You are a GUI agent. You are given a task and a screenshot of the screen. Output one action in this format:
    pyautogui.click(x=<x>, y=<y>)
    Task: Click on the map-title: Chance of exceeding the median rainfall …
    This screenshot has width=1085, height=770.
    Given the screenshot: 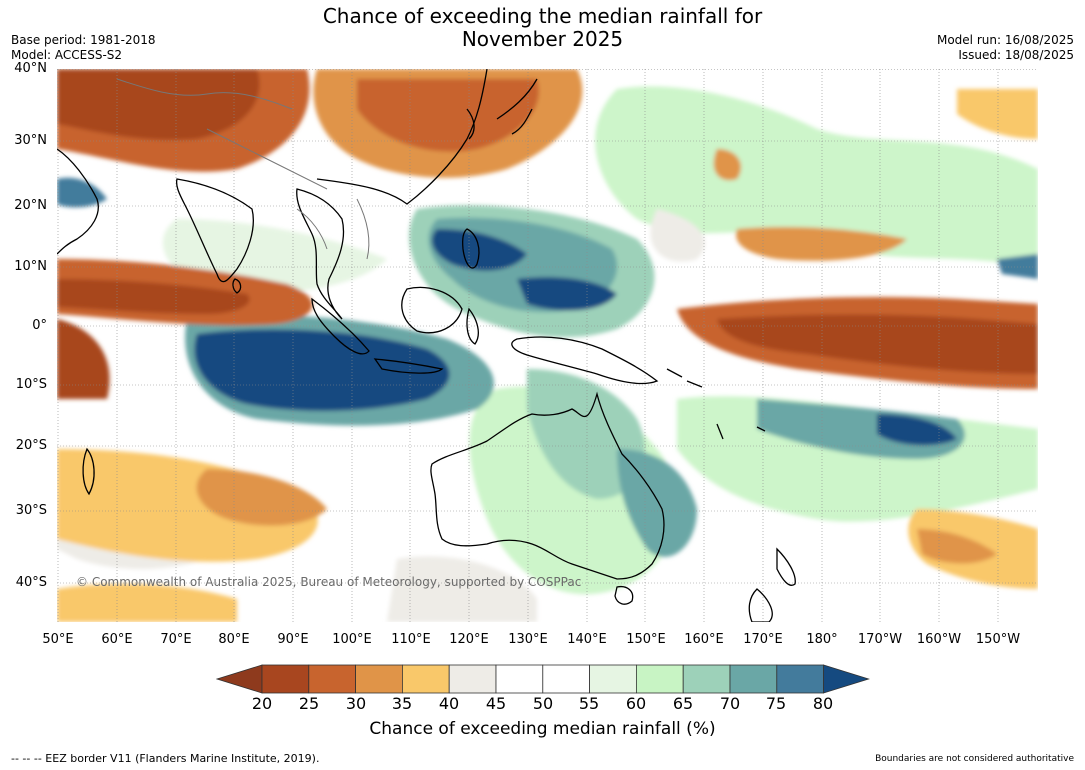 What is the action you would take?
    pyautogui.click(x=542, y=28)
    